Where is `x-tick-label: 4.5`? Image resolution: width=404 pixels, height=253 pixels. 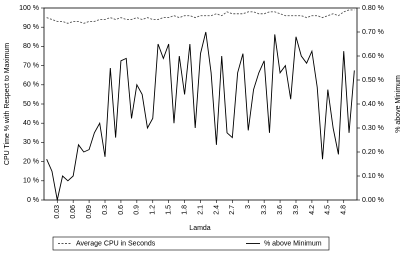 x-tick-label: 4.5 is located at coordinates (328, 210).